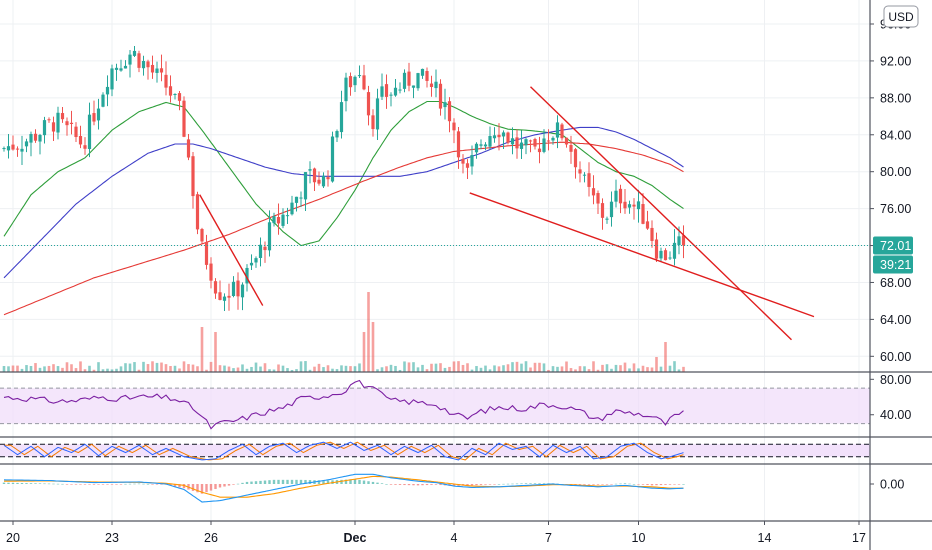 The width and height of the screenshot is (932, 550). I want to click on time-axis: 20 23 26 Dec 4 7 10 14 17, so click(436, 533).